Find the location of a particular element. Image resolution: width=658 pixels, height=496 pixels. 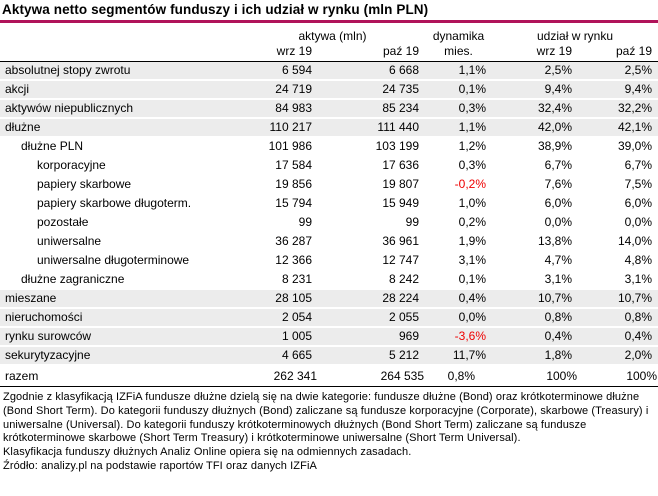

assets-curr-cell: 15 949 is located at coordinates (372, 204).